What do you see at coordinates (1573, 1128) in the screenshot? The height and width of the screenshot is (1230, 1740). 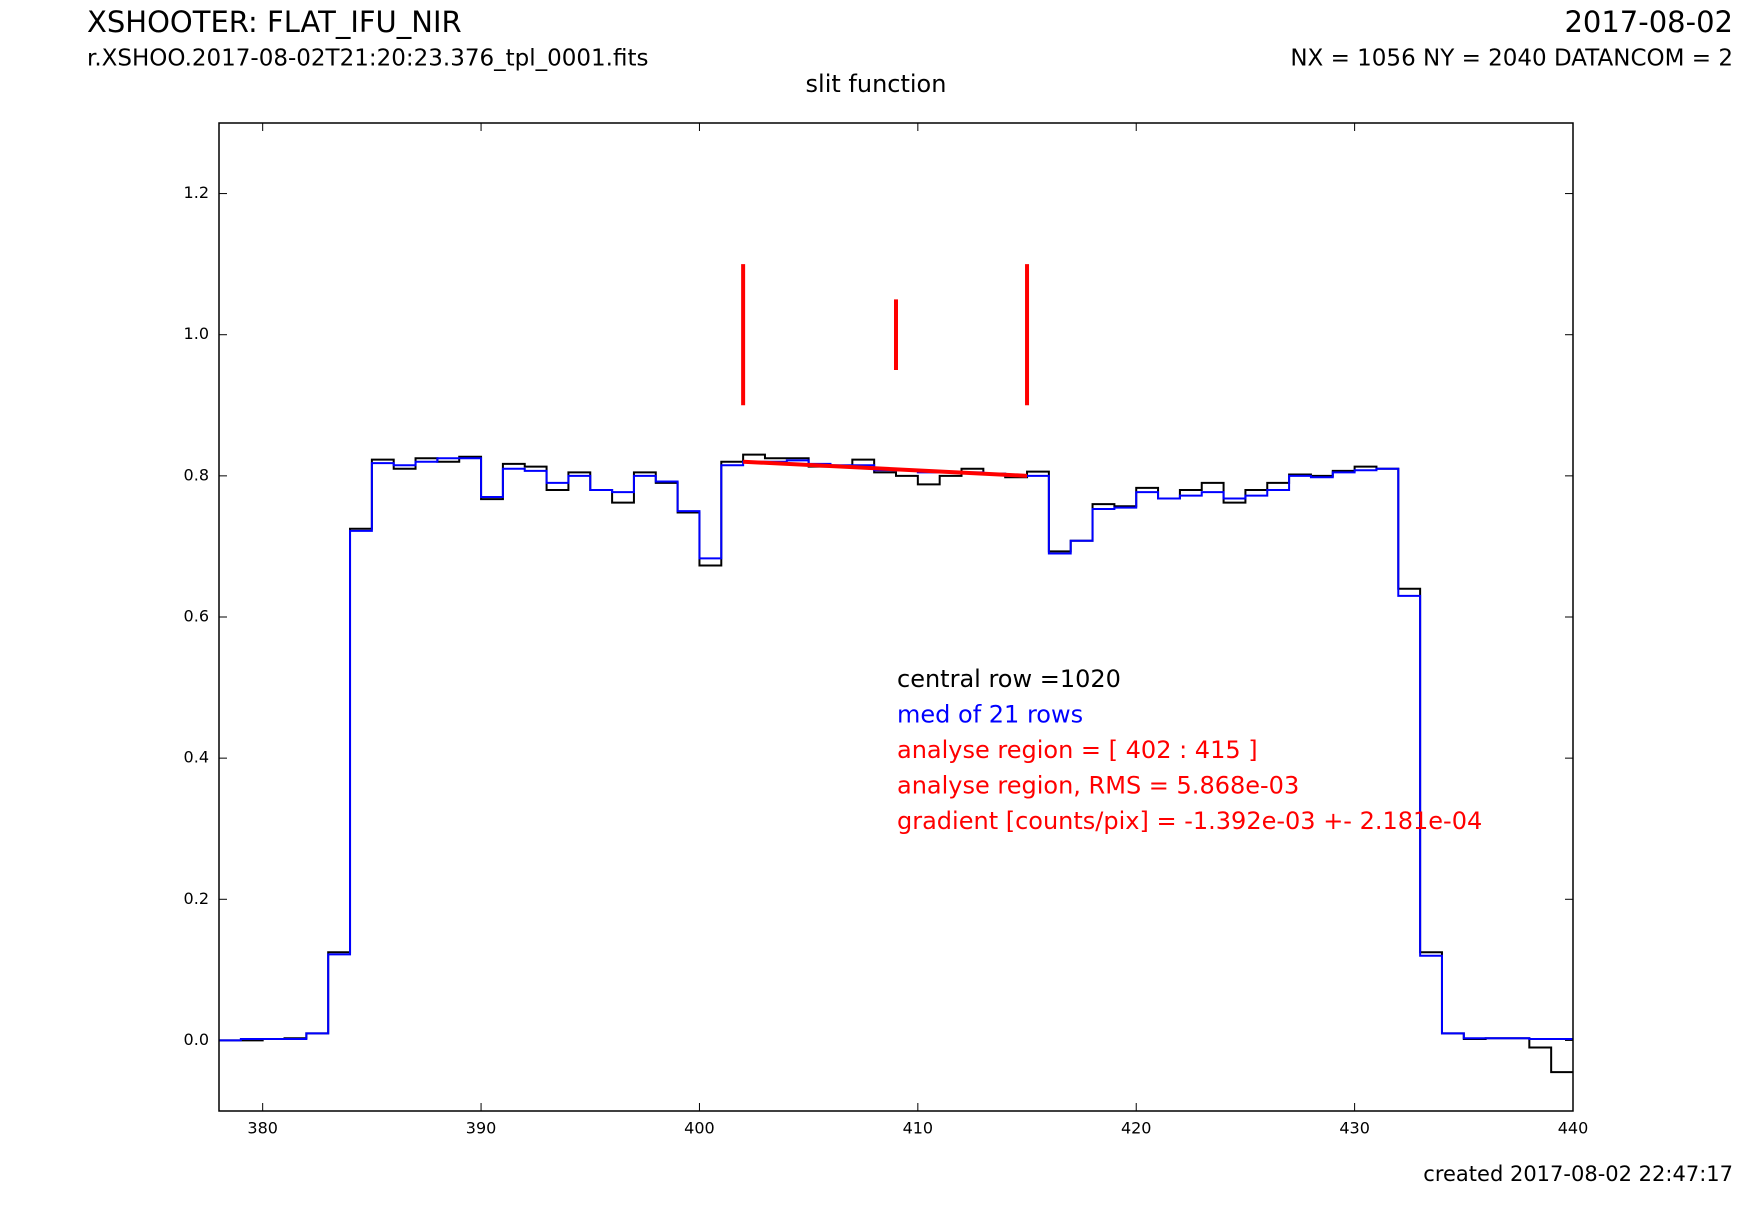 I see `x-tick-label: 440` at bounding box center [1573, 1128].